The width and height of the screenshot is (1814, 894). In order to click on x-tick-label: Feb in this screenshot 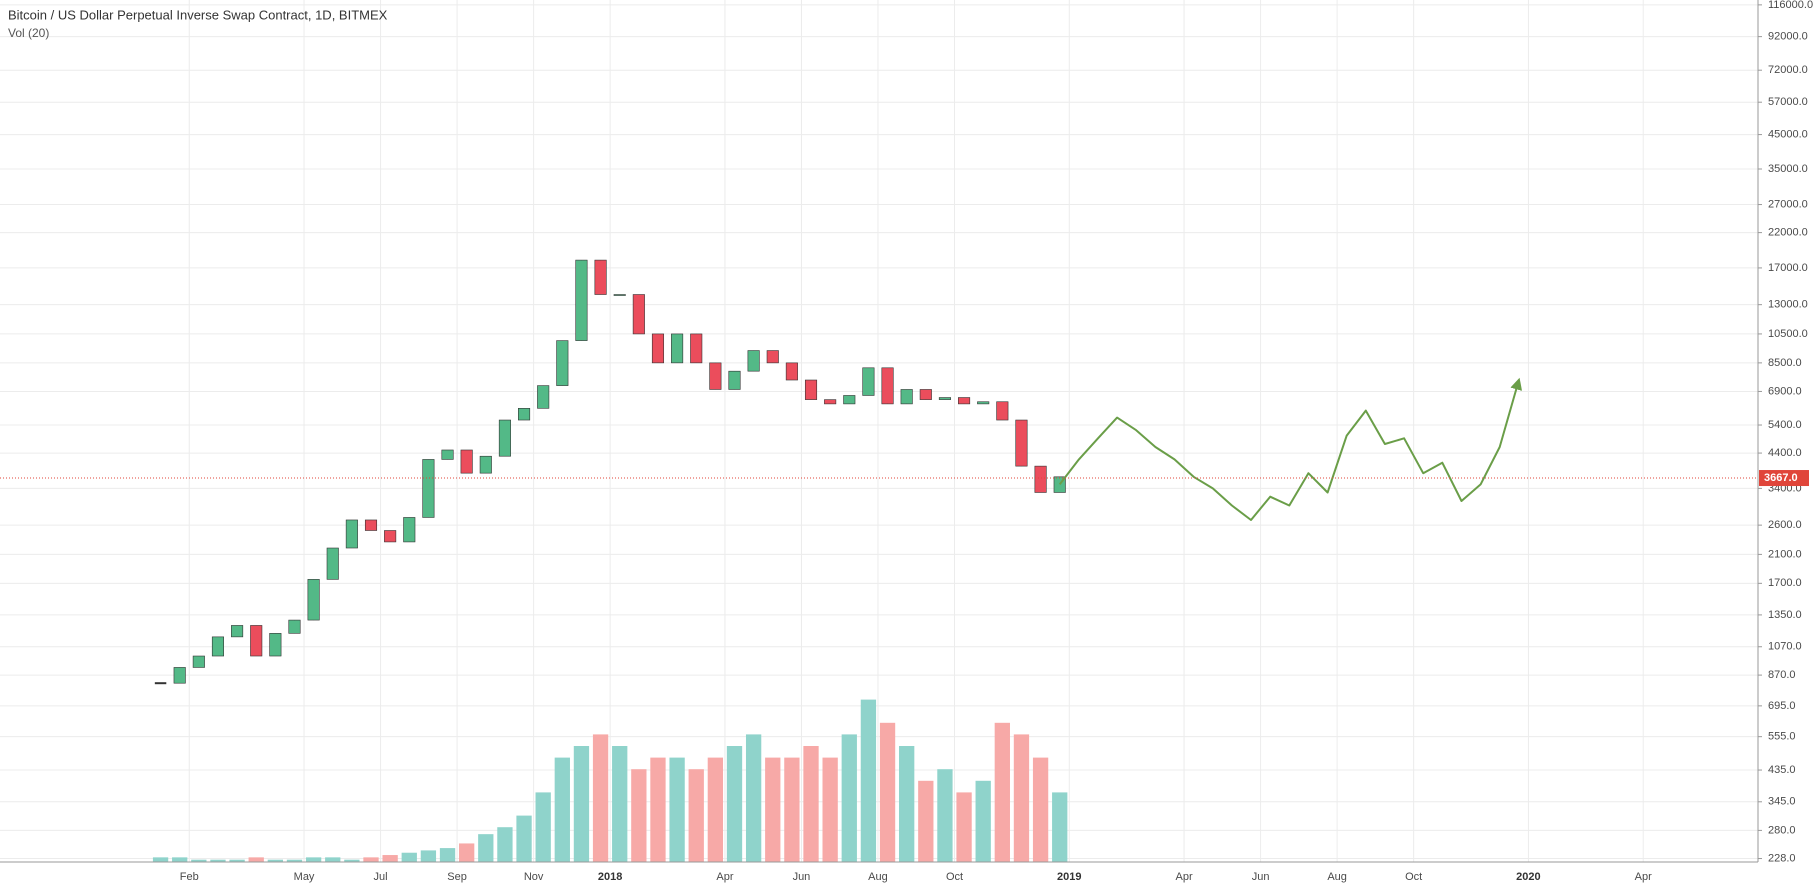, I will do `click(189, 877)`.